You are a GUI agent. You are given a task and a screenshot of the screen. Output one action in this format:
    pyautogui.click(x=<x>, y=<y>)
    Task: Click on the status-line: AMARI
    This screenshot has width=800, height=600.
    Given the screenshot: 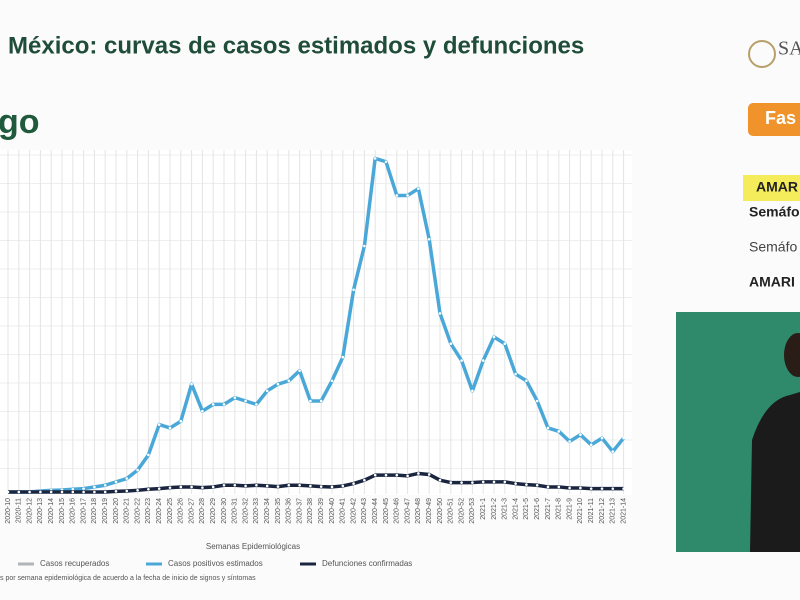 What is the action you would take?
    pyautogui.click(x=772, y=282)
    